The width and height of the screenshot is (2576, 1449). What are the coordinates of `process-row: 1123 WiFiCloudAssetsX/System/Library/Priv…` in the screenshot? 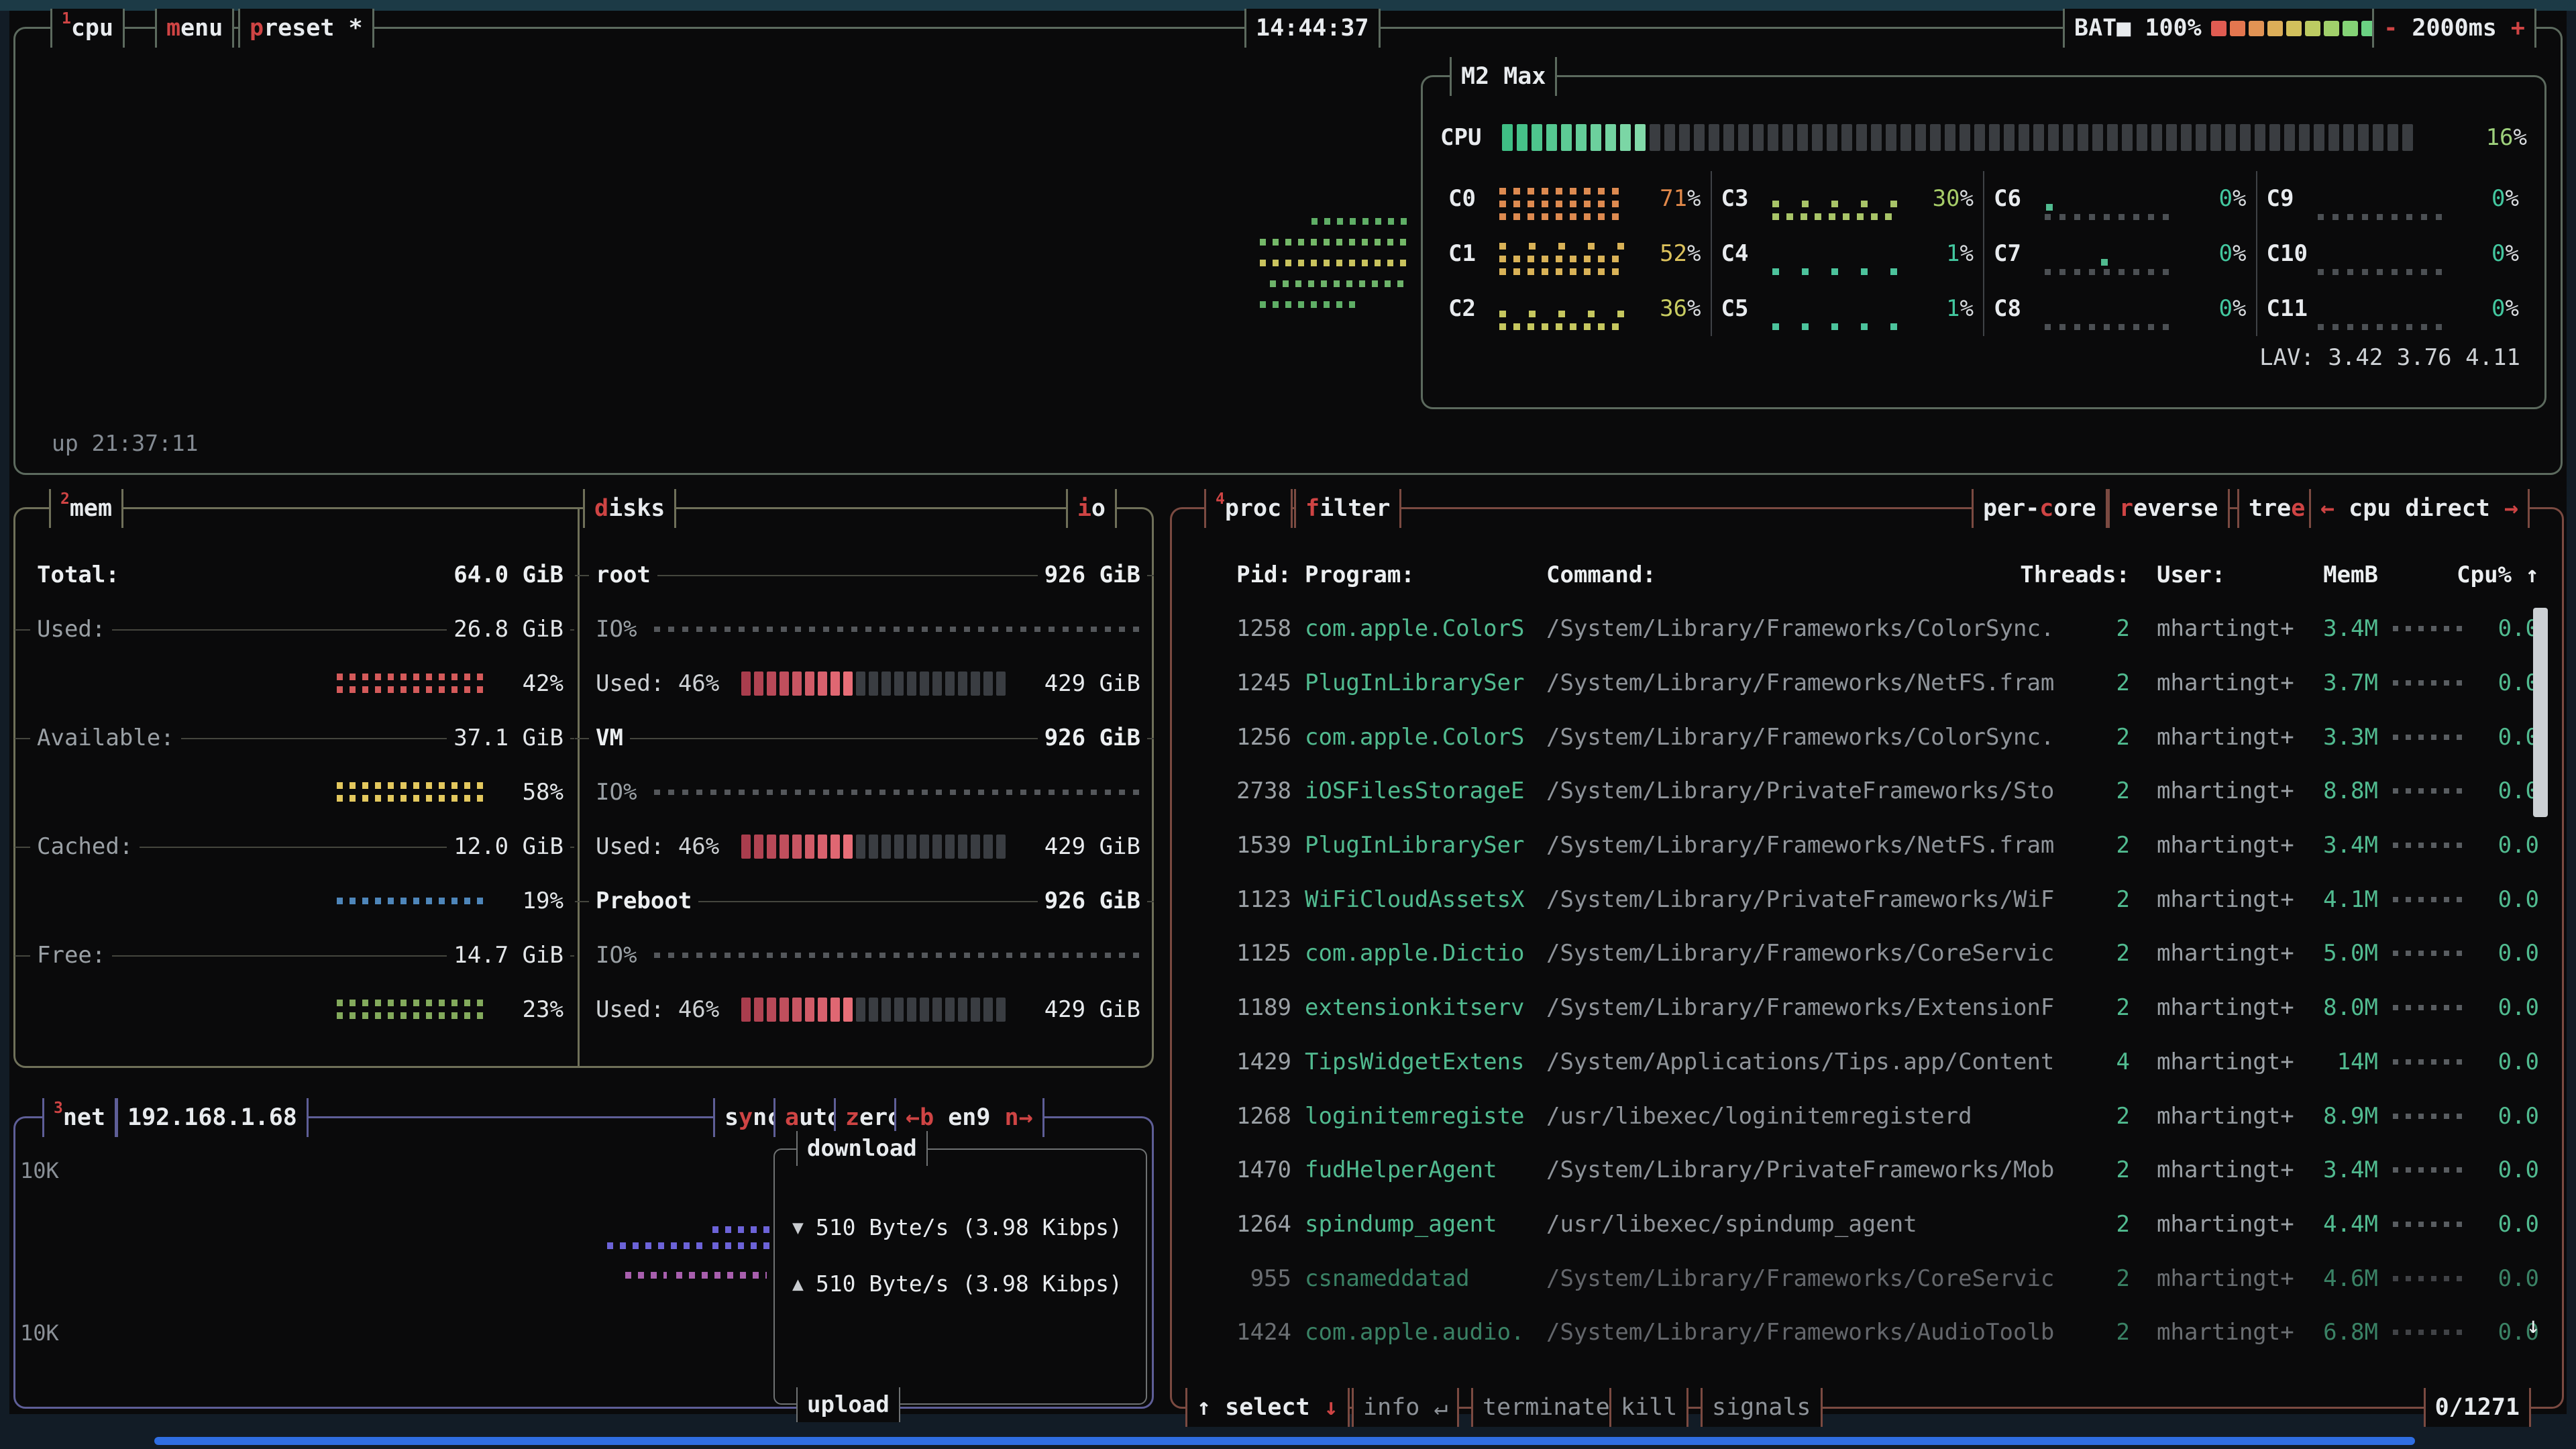 It's located at (1870, 899).